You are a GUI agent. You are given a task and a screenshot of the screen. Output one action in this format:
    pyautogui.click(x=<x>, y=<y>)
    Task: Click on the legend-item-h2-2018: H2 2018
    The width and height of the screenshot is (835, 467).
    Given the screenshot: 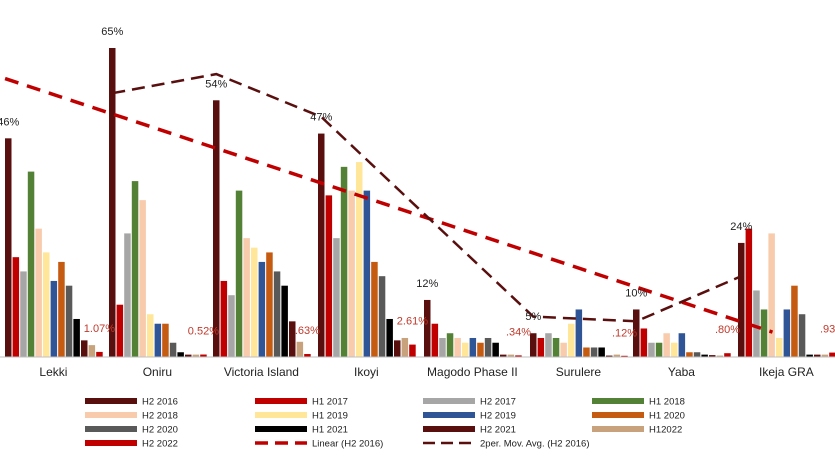 What is the action you would take?
    pyautogui.click(x=131, y=416)
    